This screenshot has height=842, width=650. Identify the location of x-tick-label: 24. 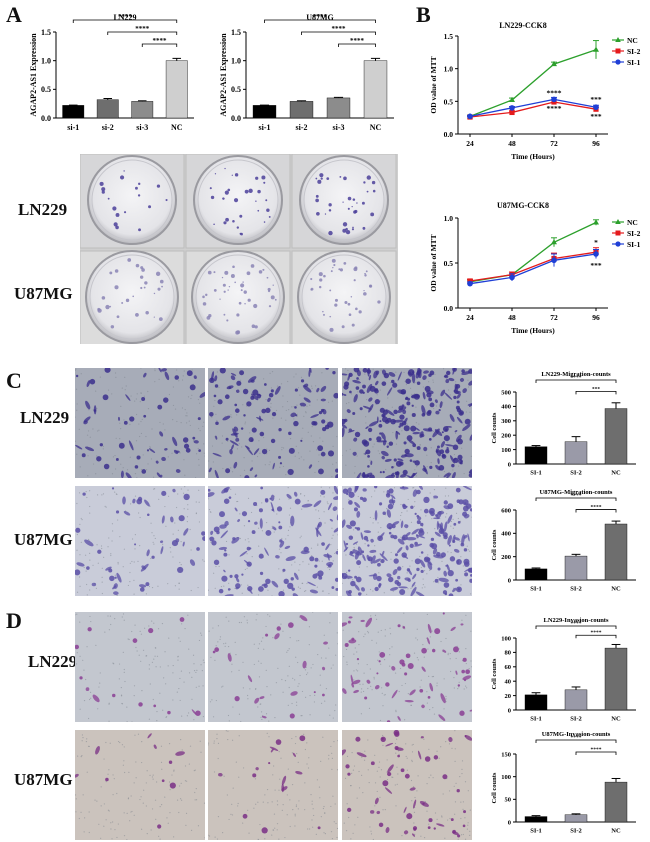
(470, 143).